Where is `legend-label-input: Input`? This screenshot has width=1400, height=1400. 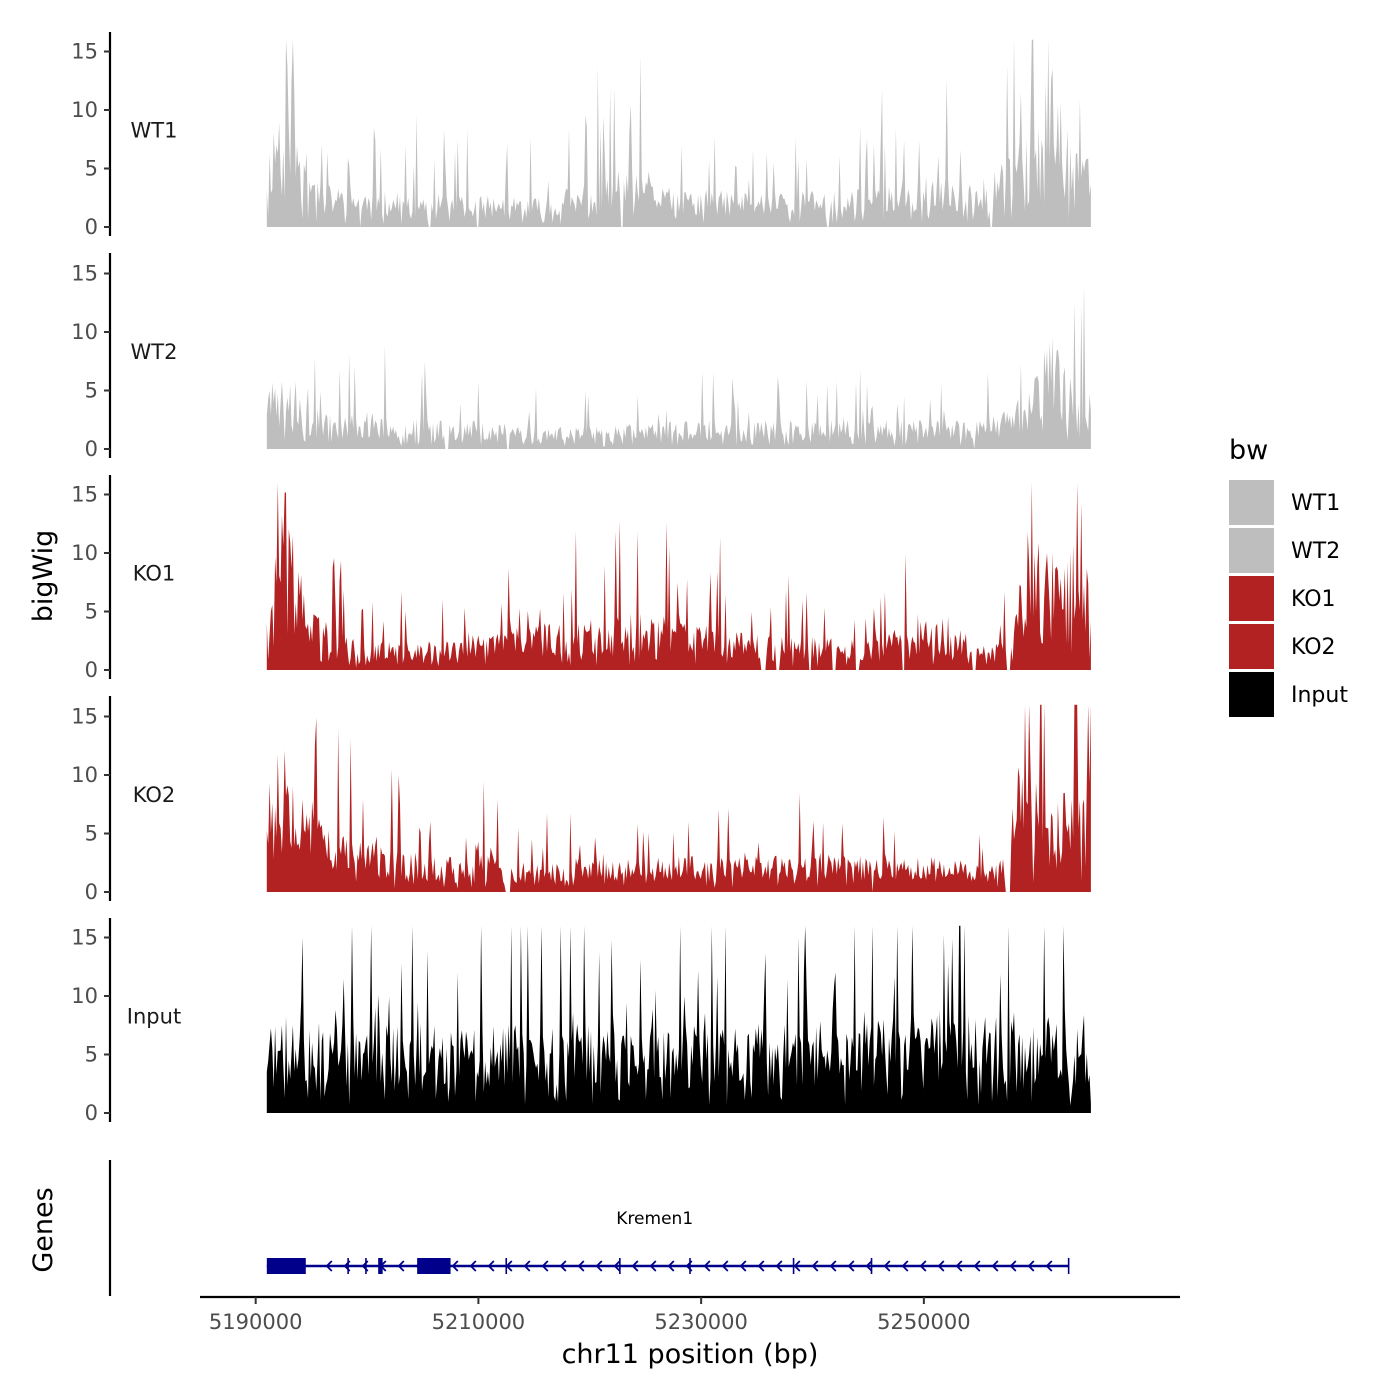 legend-label-input: Input is located at coordinates (1319, 695).